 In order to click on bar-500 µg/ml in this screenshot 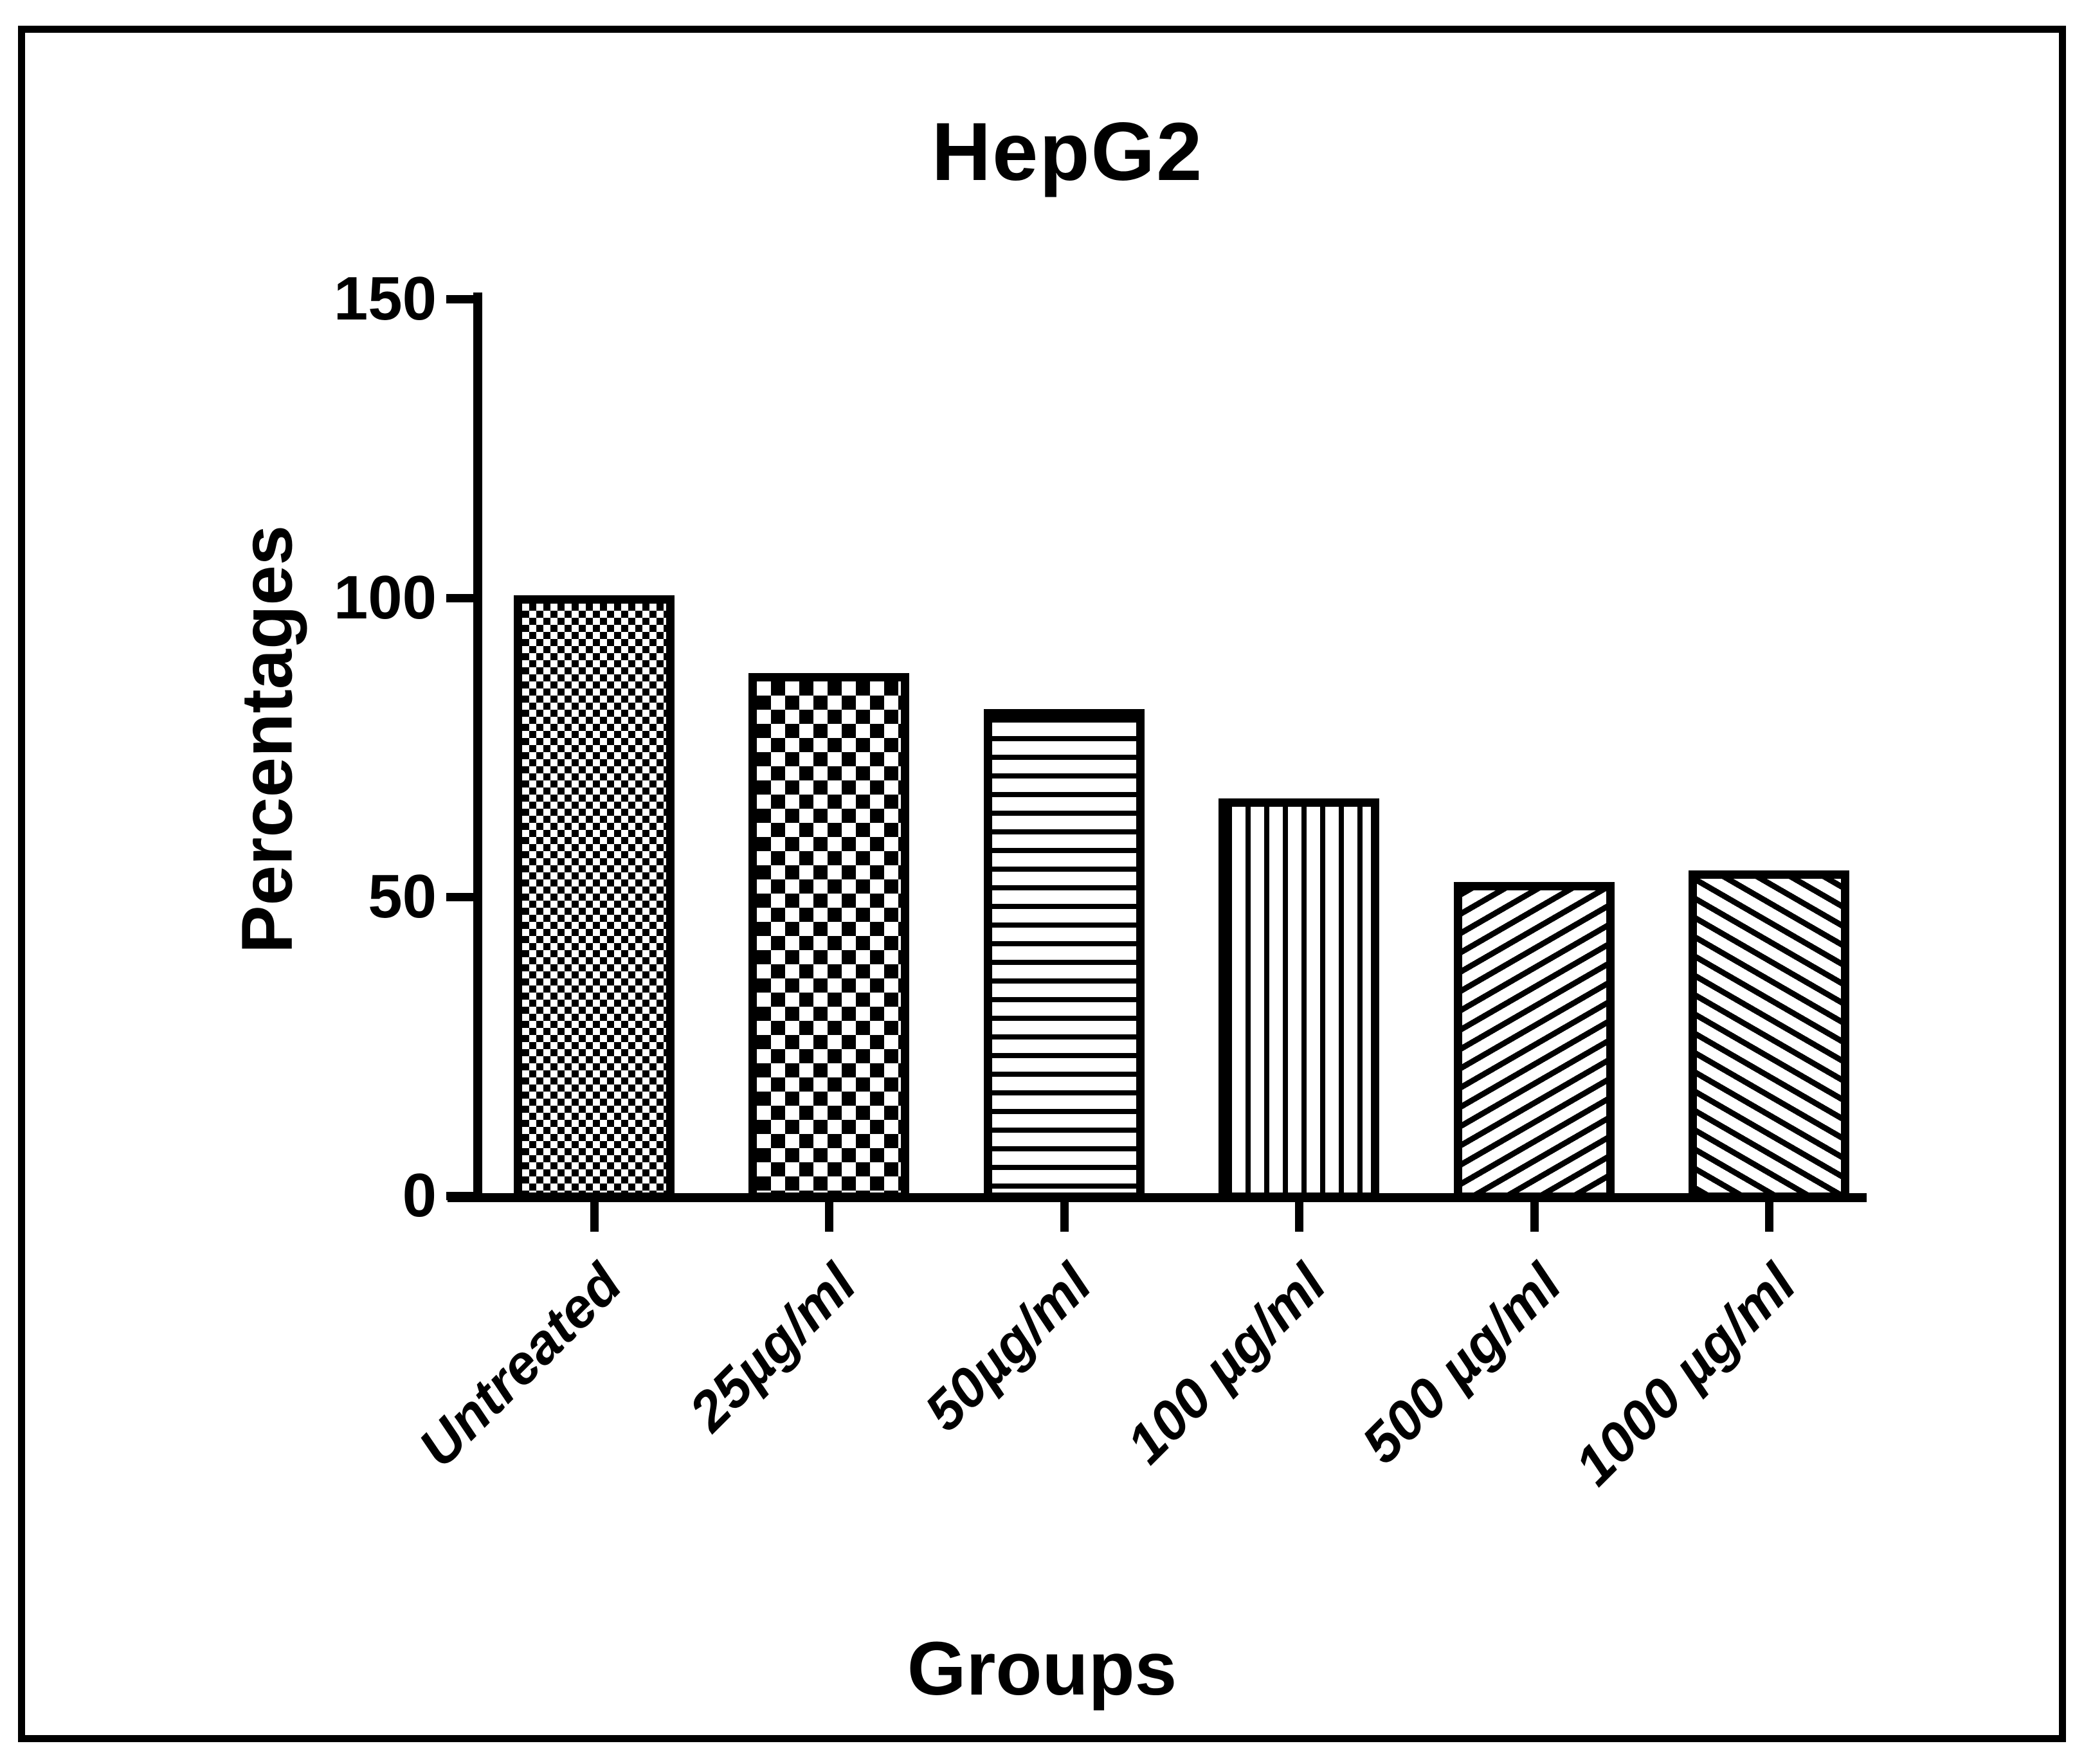, I will do `click(1534, 1041)`.